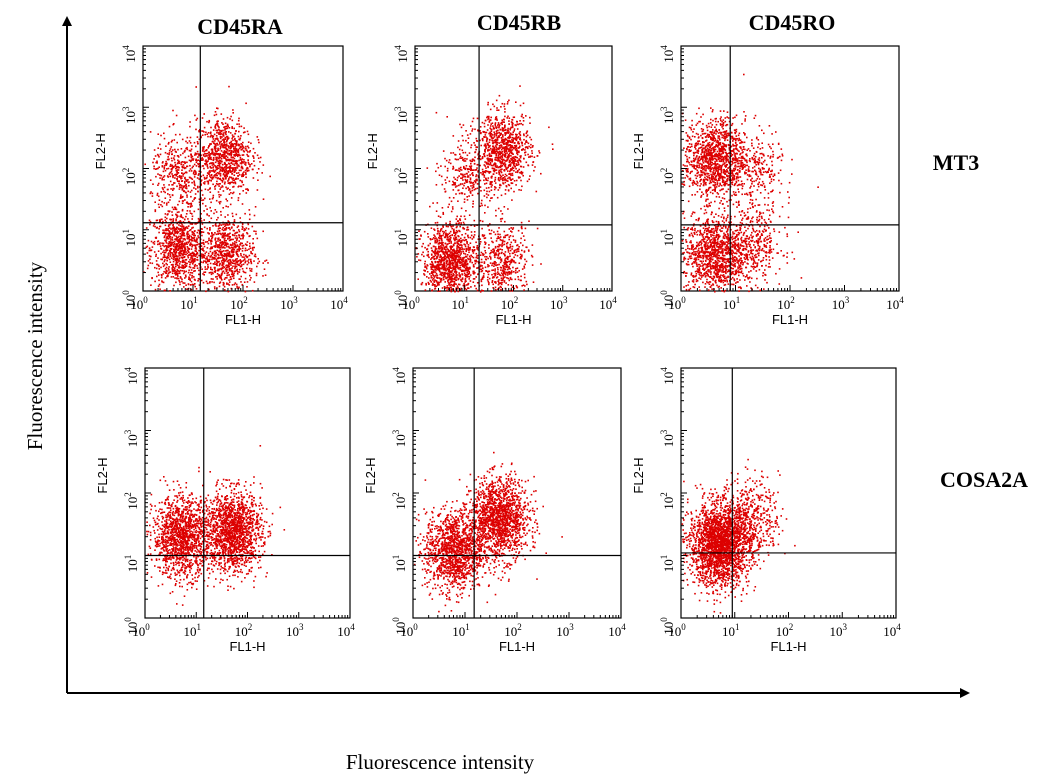 This screenshot has width=1062, height=778. Describe the element at coordinates (129, 299) in the screenshot. I see `y-tick-label: 100` at that location.